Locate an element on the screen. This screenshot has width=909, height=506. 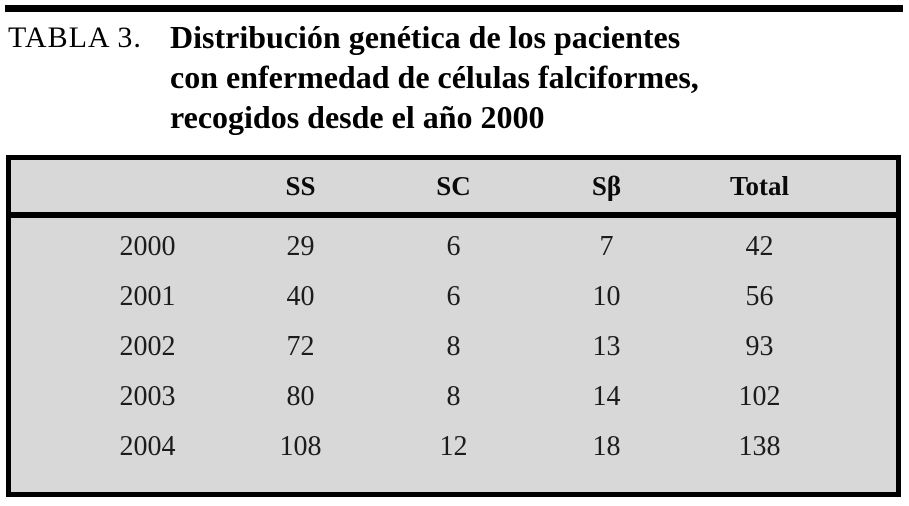
header-cell-total: Total is located at coordinates (759, 185).